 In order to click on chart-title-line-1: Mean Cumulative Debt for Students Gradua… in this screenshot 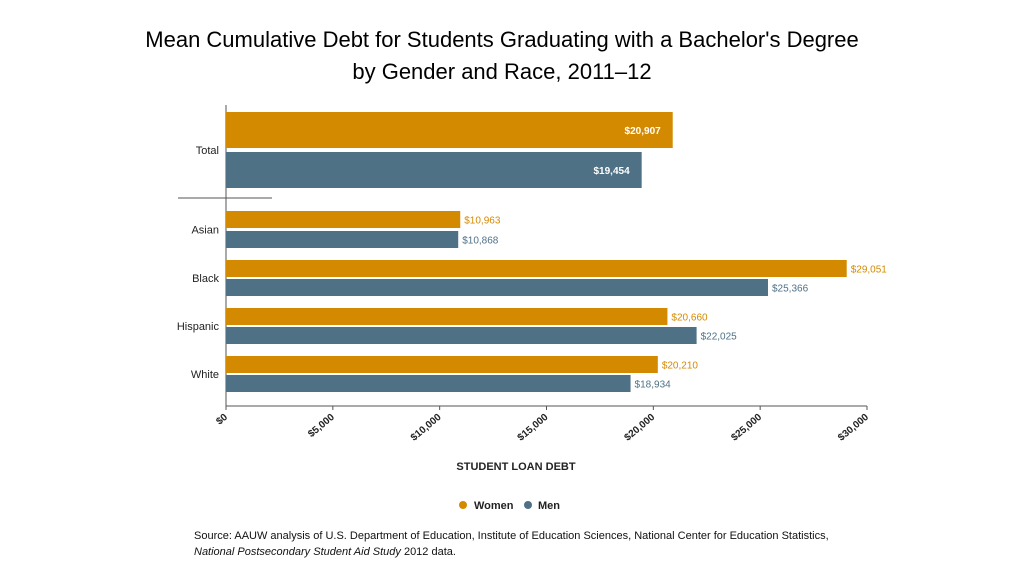, I will do `click(502, 39)`.